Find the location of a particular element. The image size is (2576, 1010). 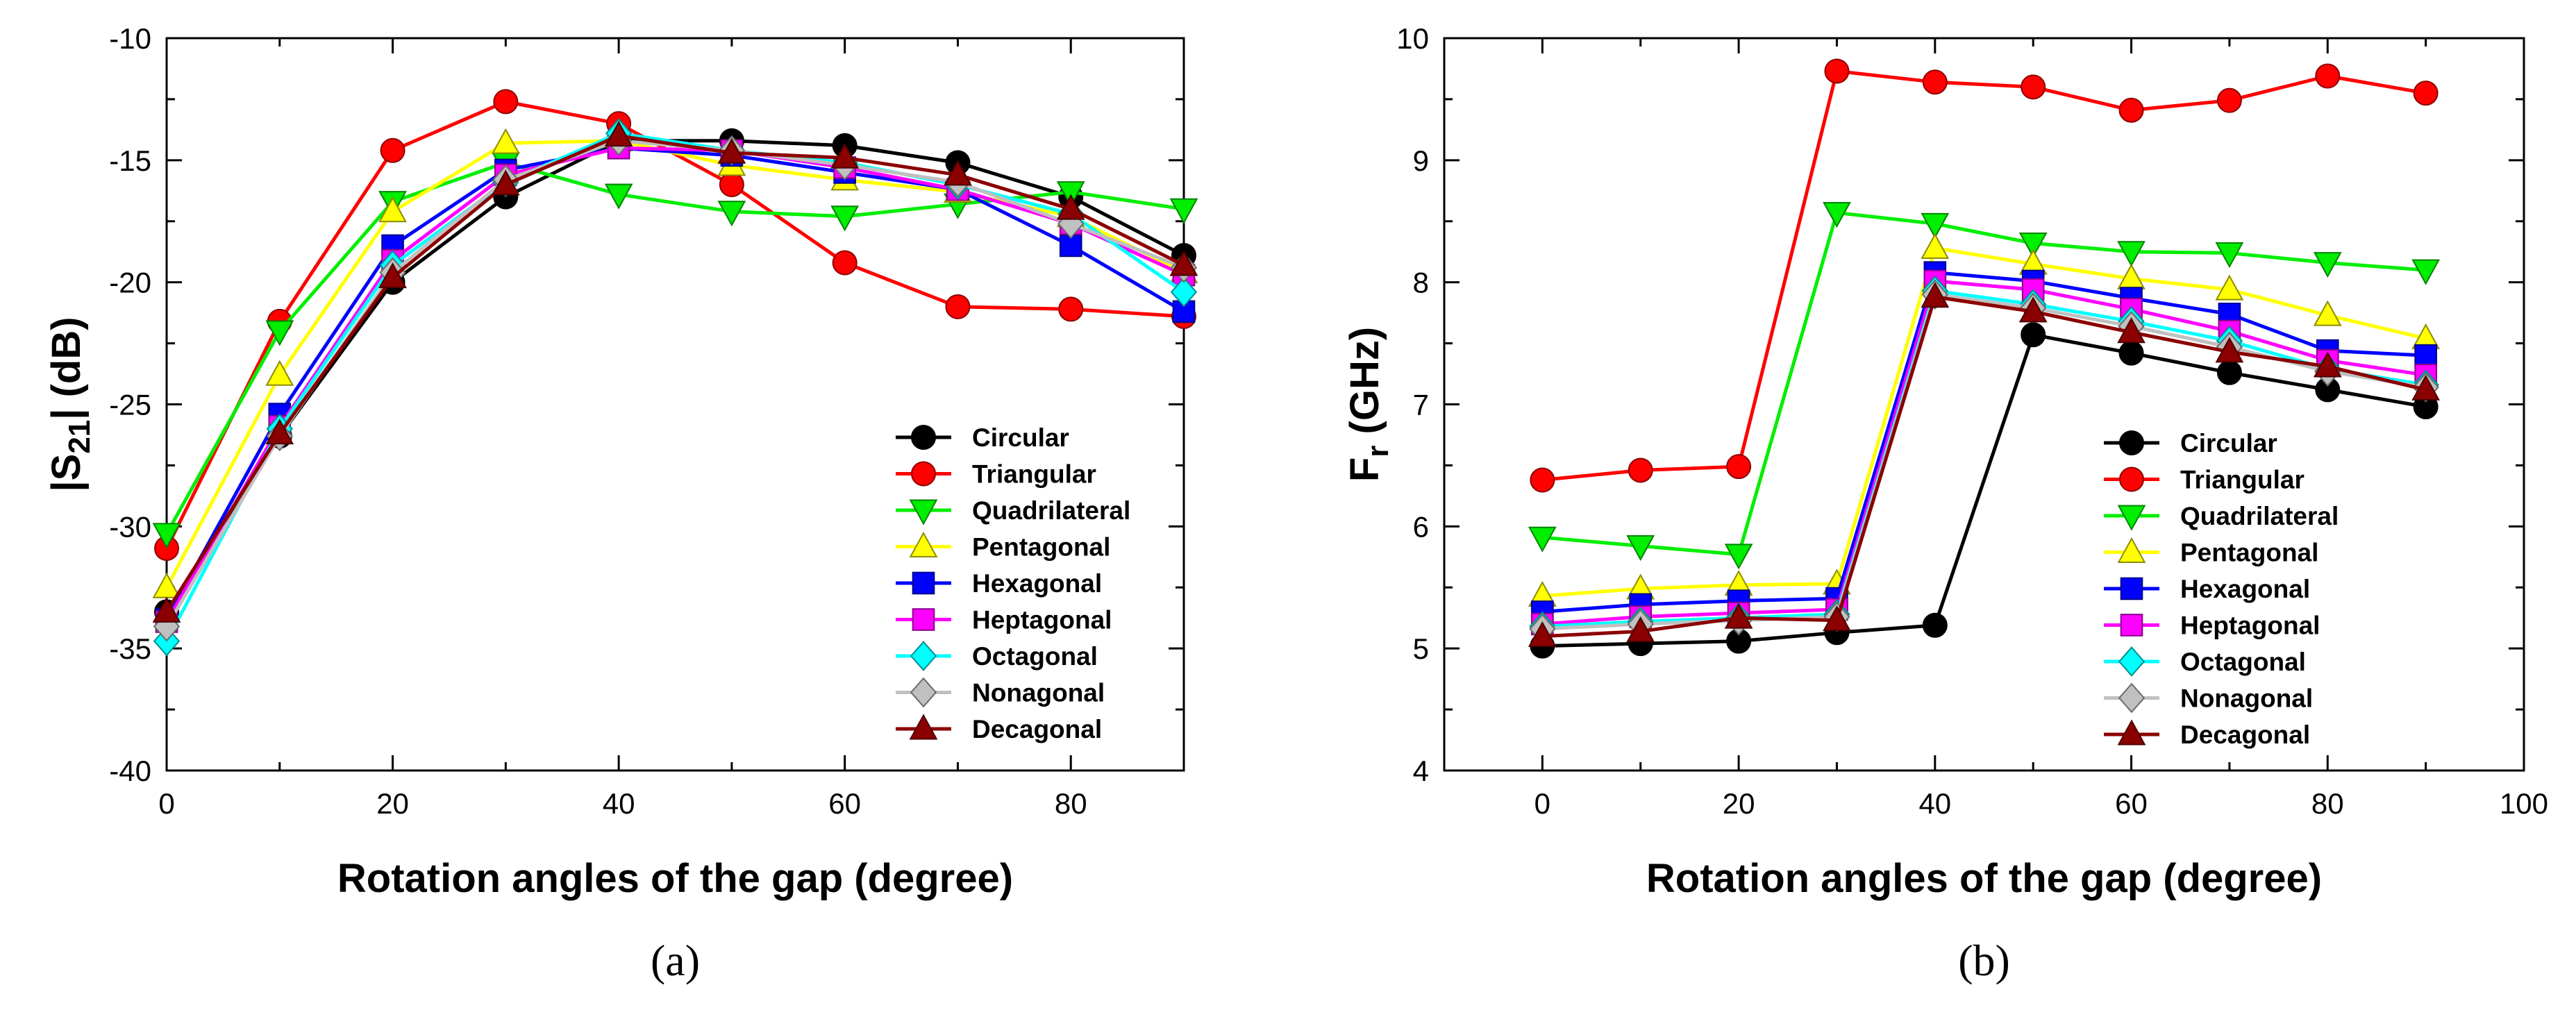

x-tick-label: 20 is located at coordinates (1739, 803).